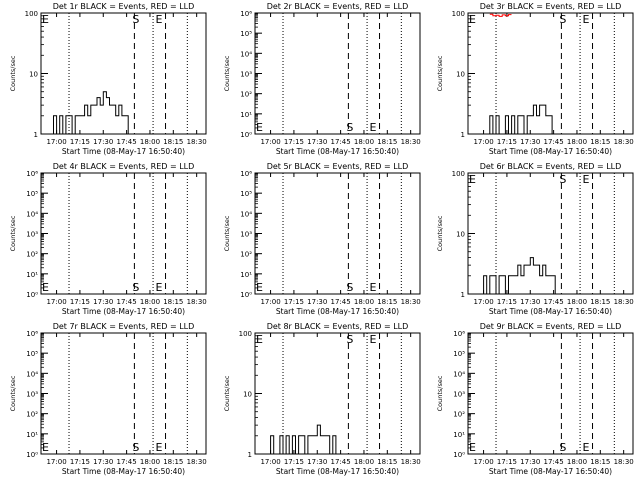  Describe the element at coordinates (124, 6) in the screenshot. I see `panel-title: Det 1r BLACK = Events, RED = LLD` at that location.